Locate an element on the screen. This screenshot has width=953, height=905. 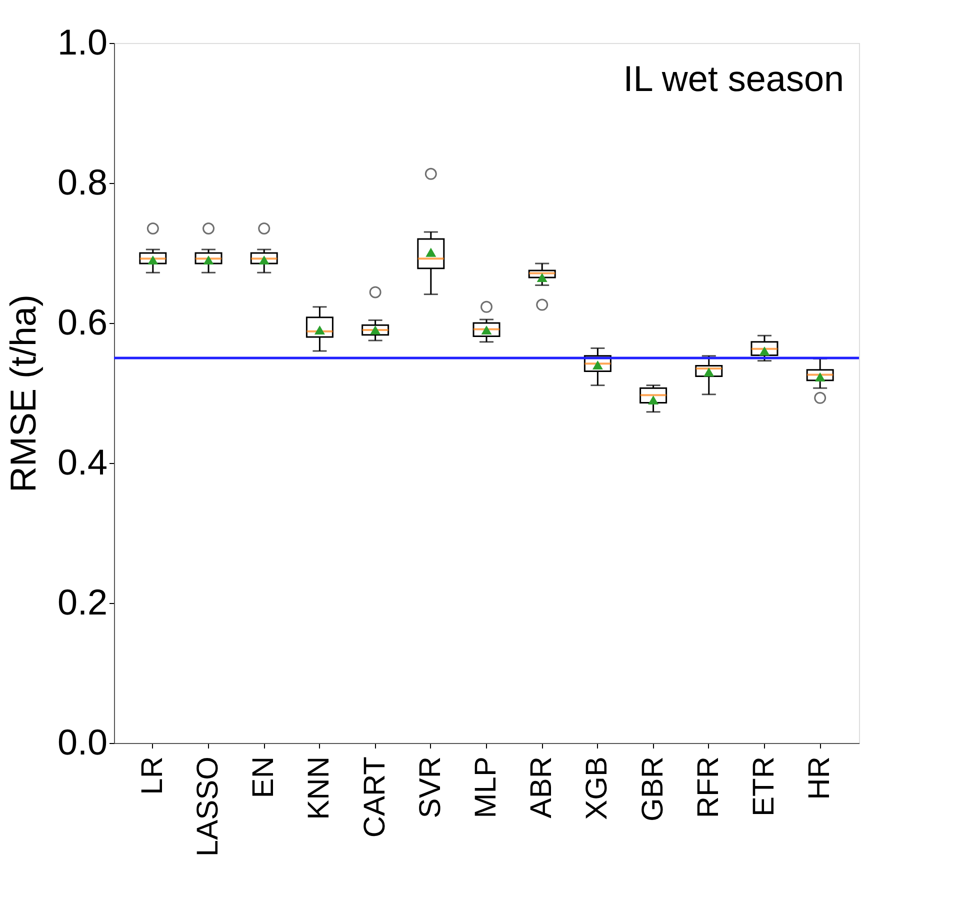
y-axis-title: RMSE (t/ha) is located at coordinates (23, 393).